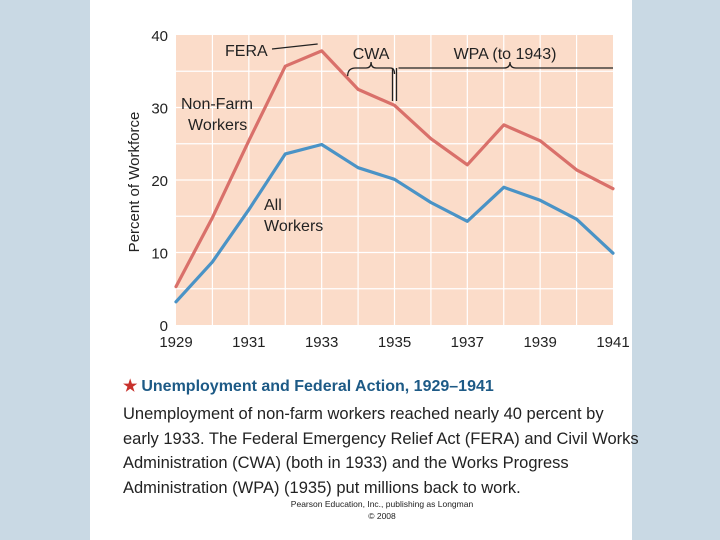 The image size is (720, 540). What do you see at coordinates (159, 36) in the screenshot?
I see `y-tick-label: 40` at bounding box center [159, 36].